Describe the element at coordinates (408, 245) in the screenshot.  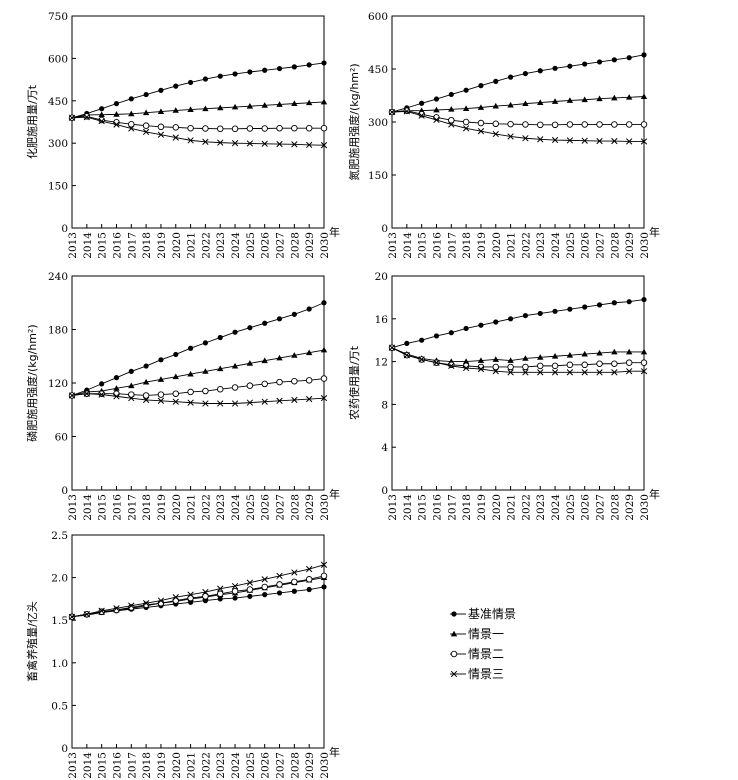
I see `x-tick-label: 2014` at that location.